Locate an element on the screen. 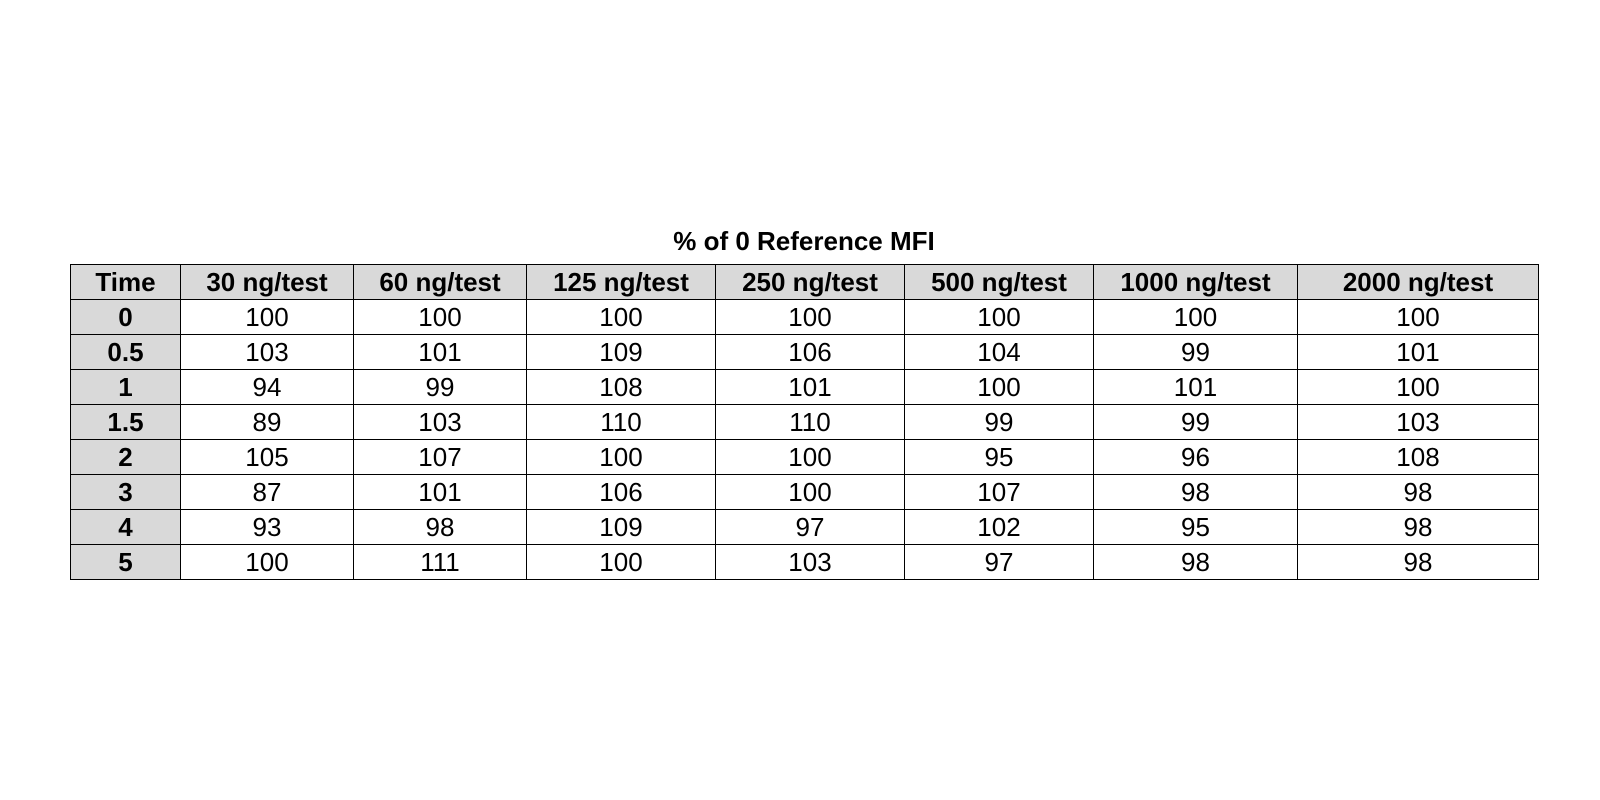 Image resolution: width=1600 pixels, height=800 pixels. column-header: 250 ng/test is located at coordinates (810, 282).